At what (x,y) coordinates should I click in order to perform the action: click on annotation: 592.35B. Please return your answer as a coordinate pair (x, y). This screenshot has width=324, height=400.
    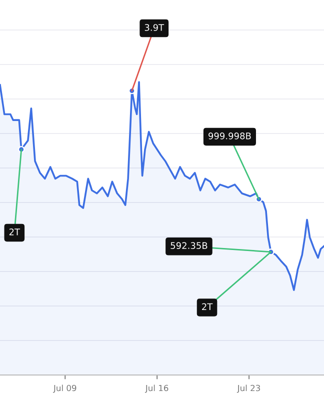
    Looking at the image, I should click on (189, 246).